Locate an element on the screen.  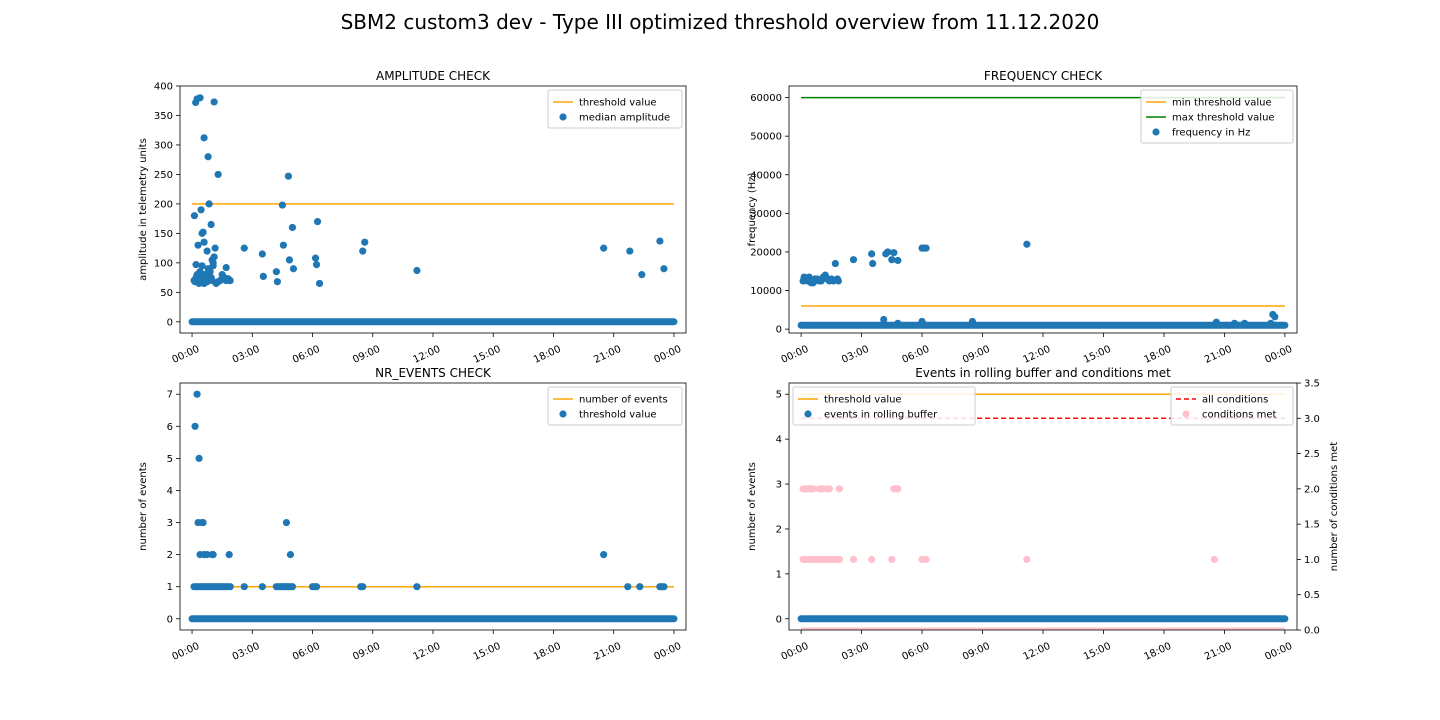
y-tick-label: 2 is located at coordinates (170, 555).